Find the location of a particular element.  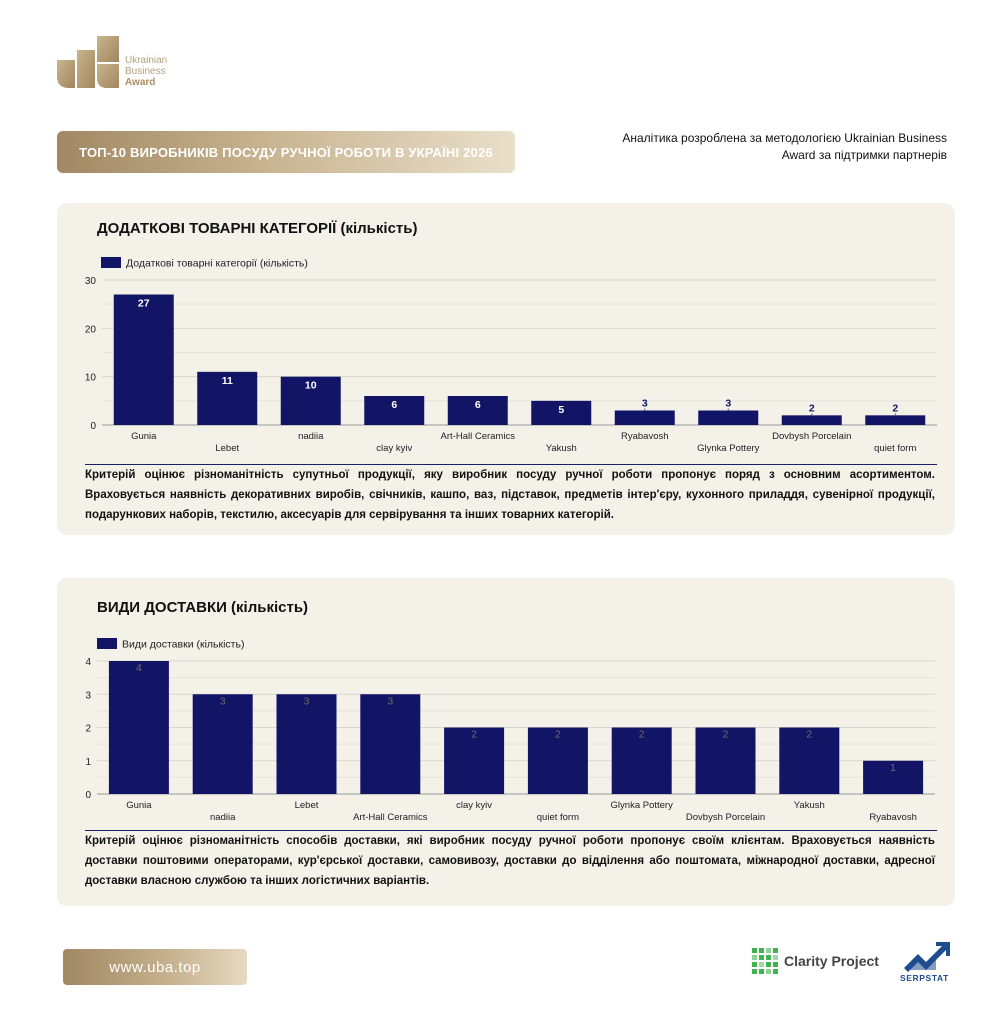

serpstat-logo-icon is located at coordinates (927, 957).